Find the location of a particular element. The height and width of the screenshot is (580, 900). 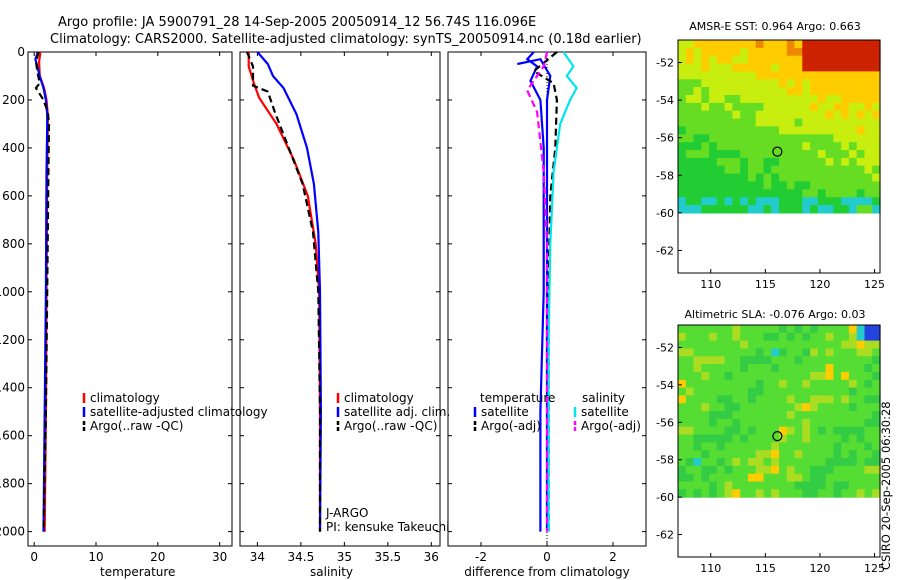

sst_map-ytick-label: -54 is located at coordinates (665, 100).